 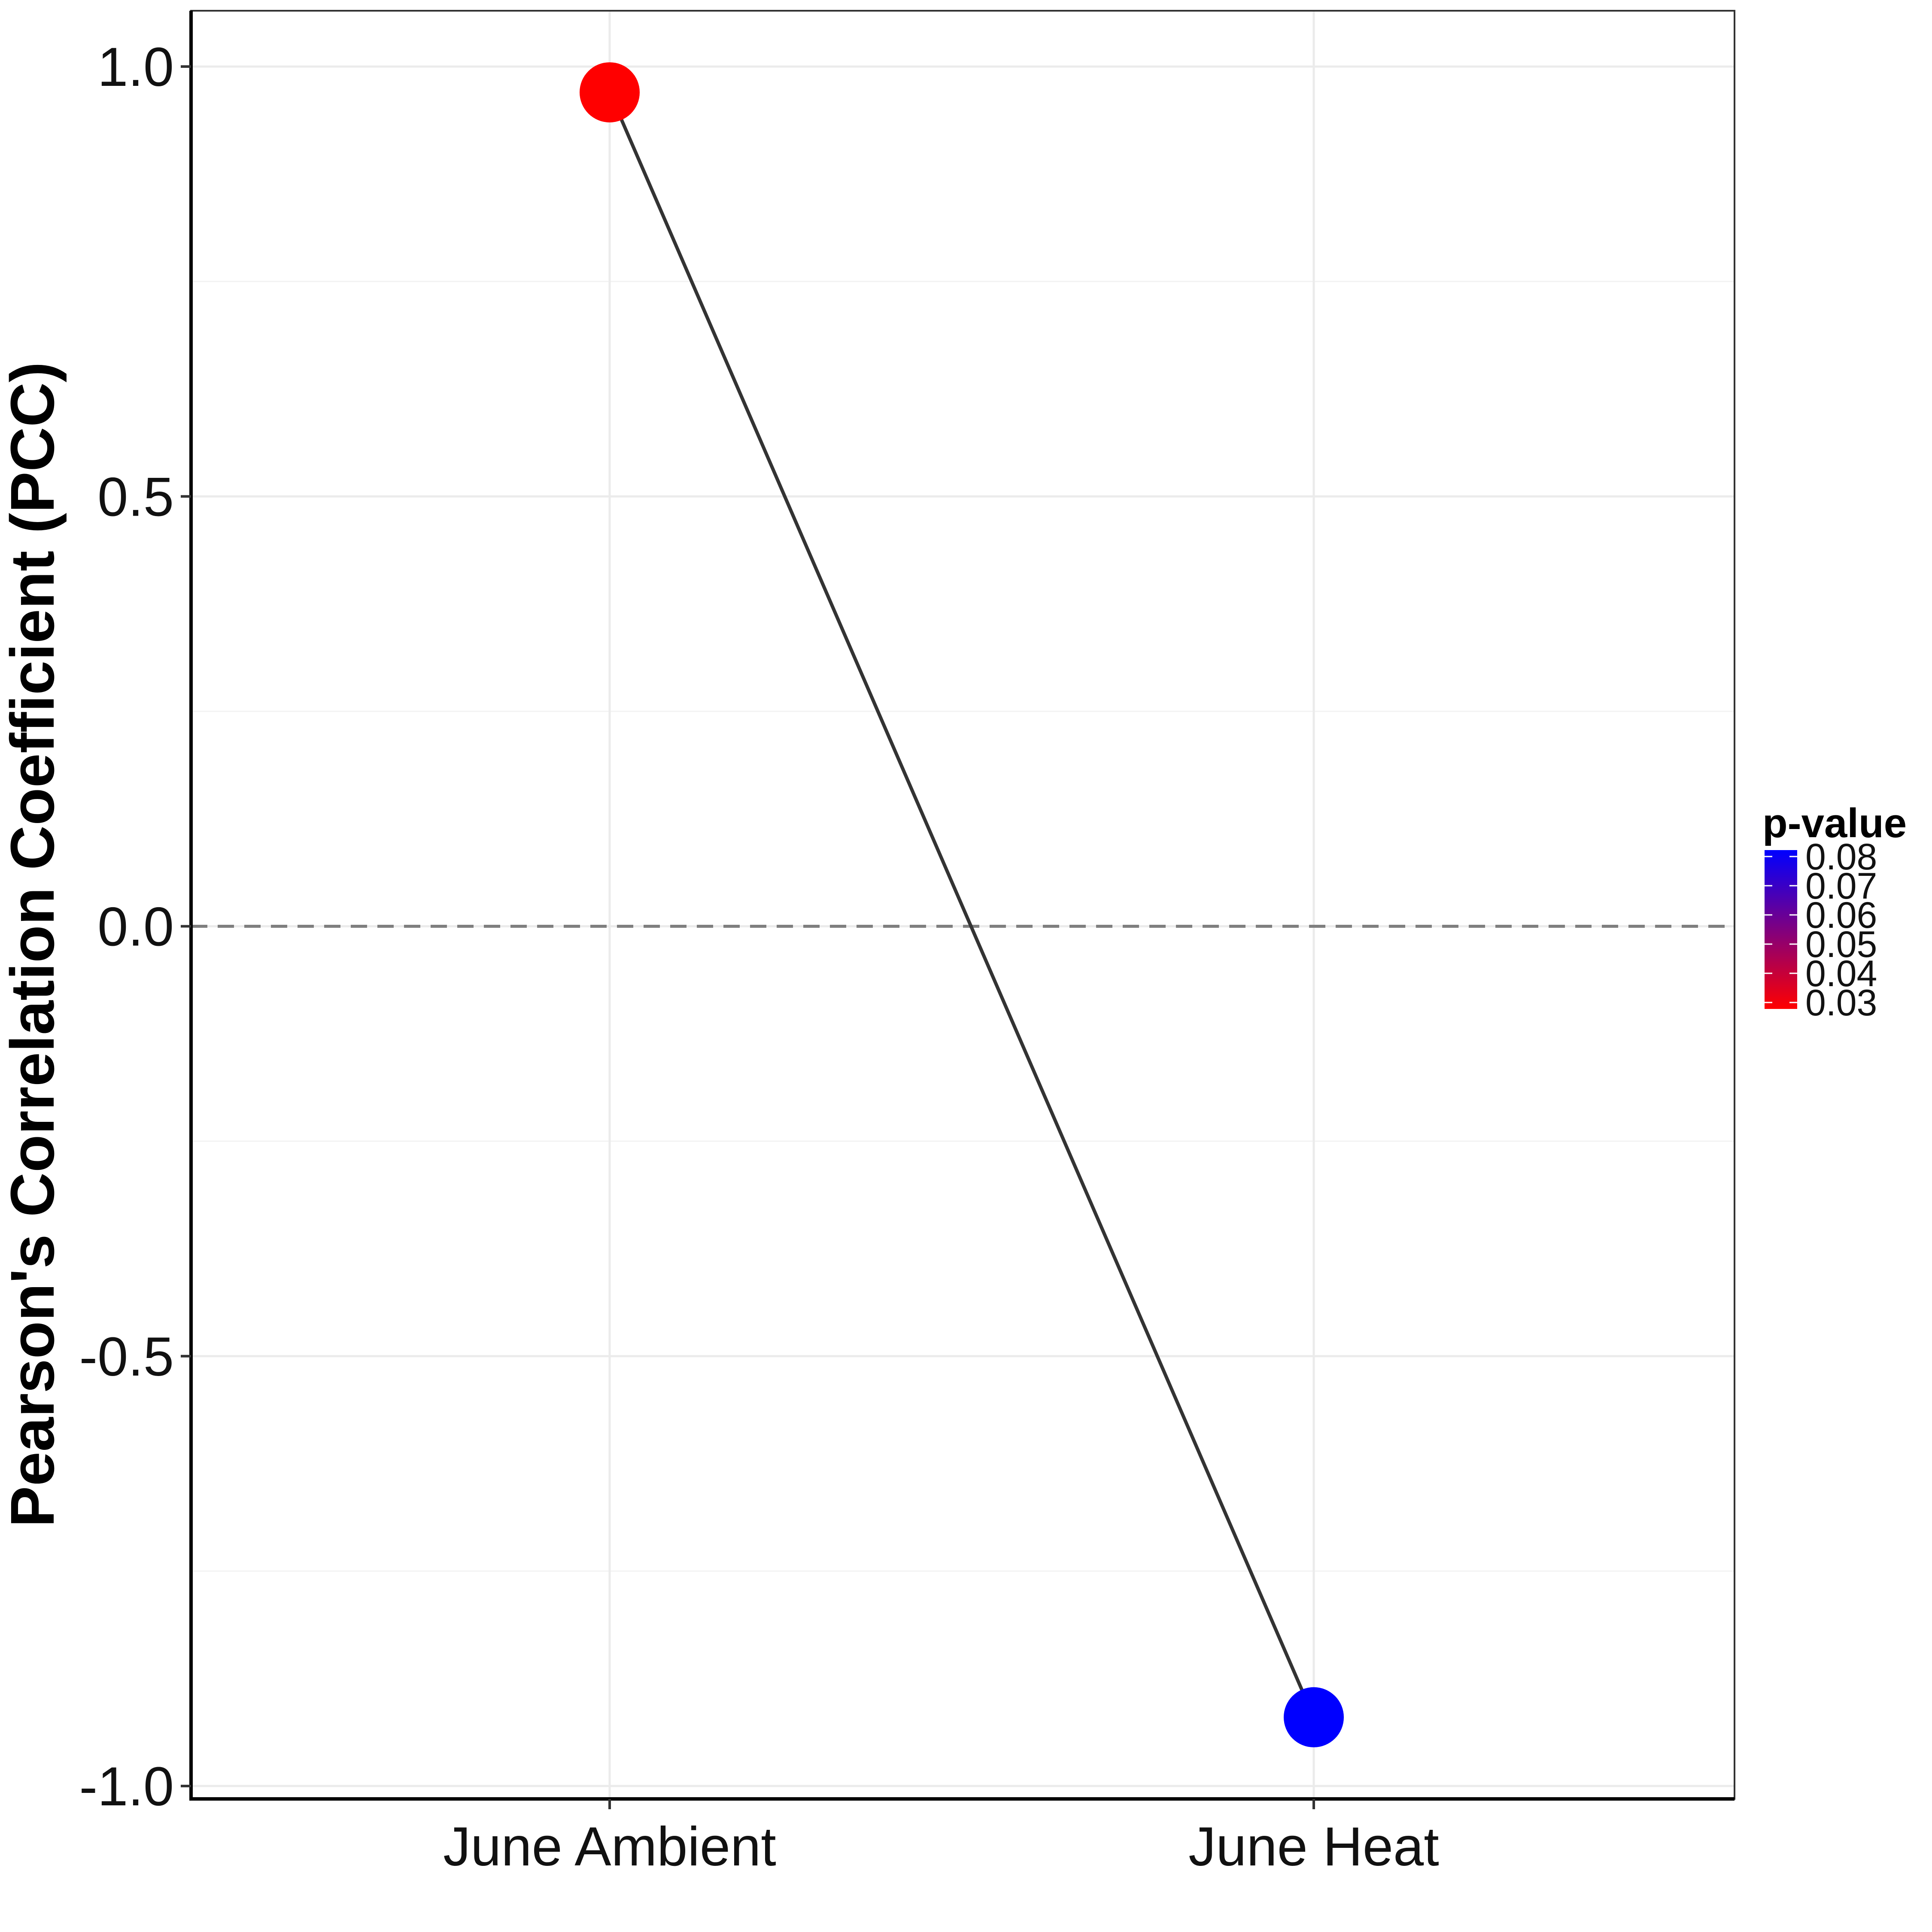 I want to click on legend-label: 0.05, so click(x=1841, y=944).